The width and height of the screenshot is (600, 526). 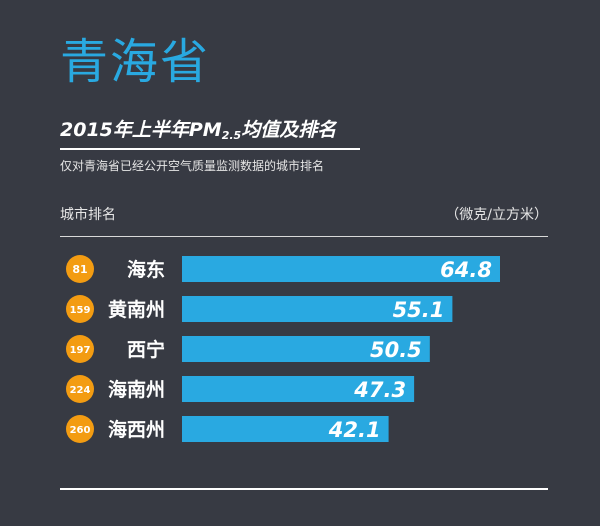 What do you see at coordinates (192, 166) in the screenshot?
I see `chart-subtitle: 仅对青海省已经公开空气质量监测数据的城市排名` at bounding box center [192, 166].